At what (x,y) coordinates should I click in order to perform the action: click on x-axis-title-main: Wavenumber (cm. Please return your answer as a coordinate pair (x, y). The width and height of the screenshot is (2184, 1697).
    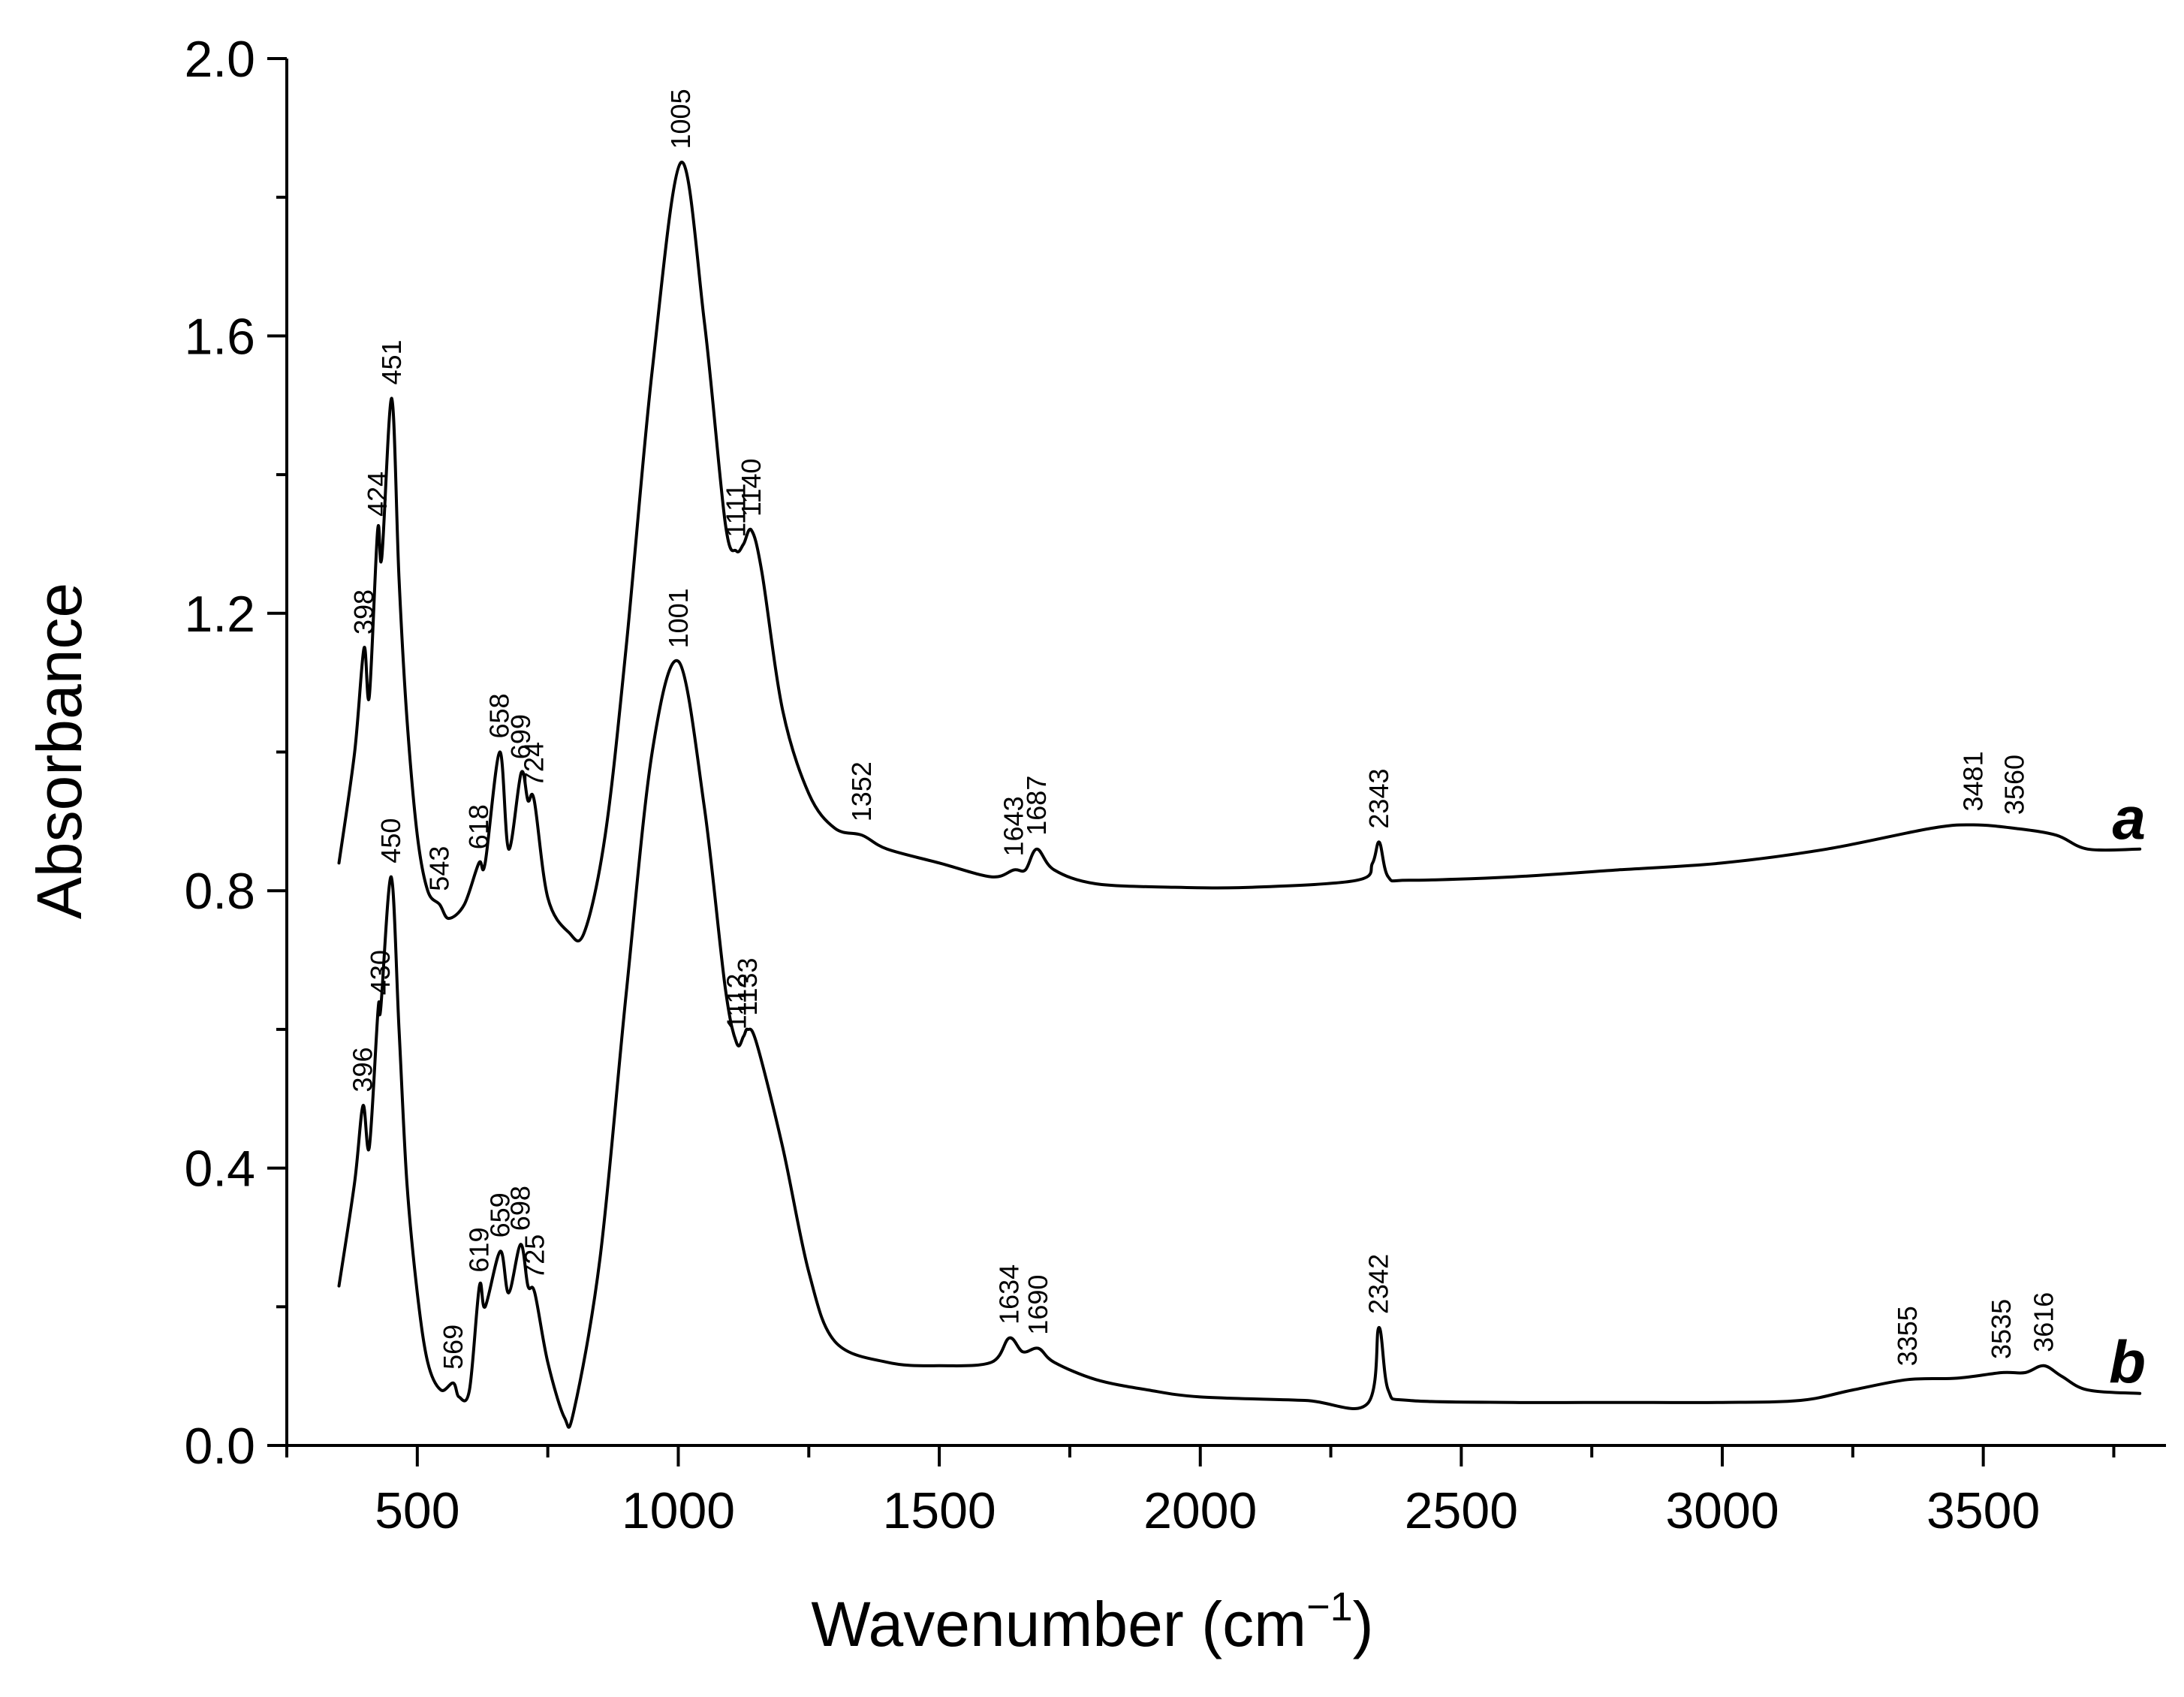
    Looking at the image, I should click on (1058, 1624).